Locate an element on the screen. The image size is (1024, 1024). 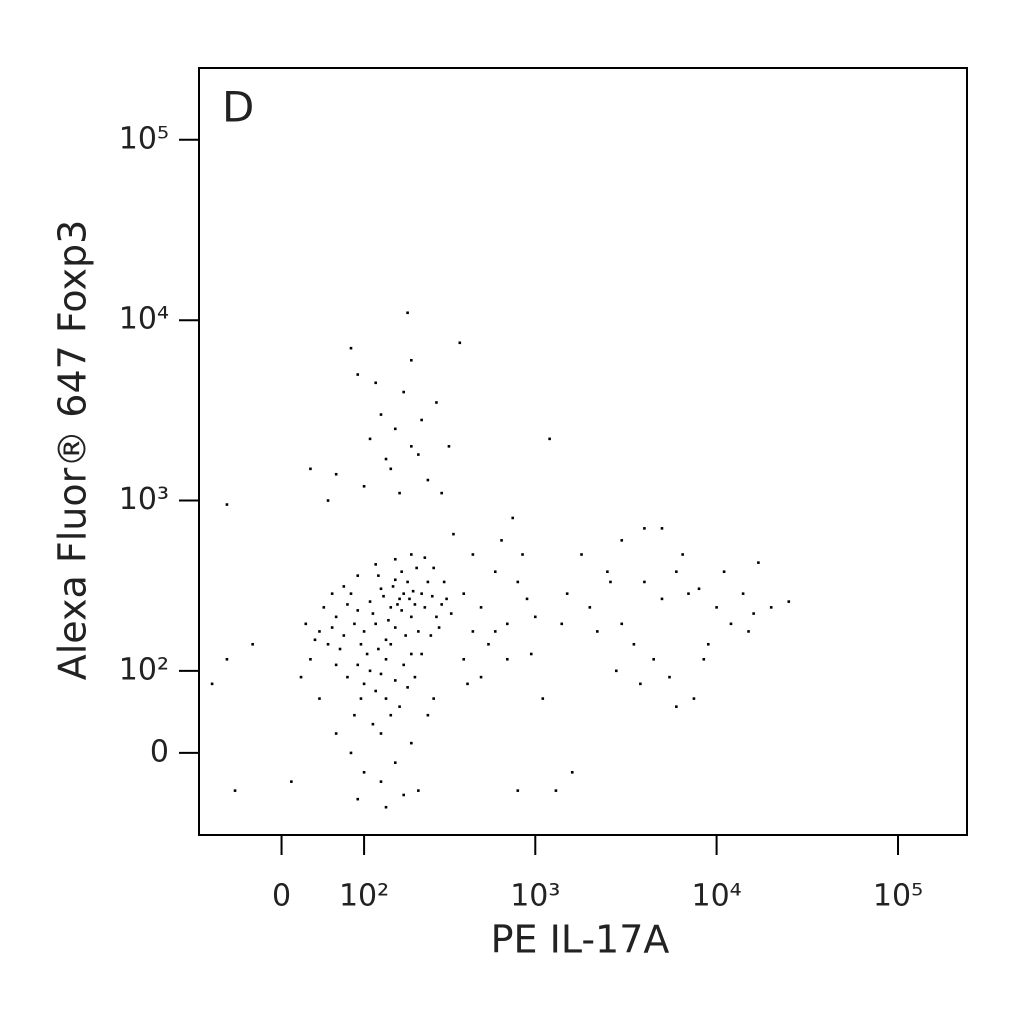
x-tick-label: 10⁴ is located at coordinates (716, 896).